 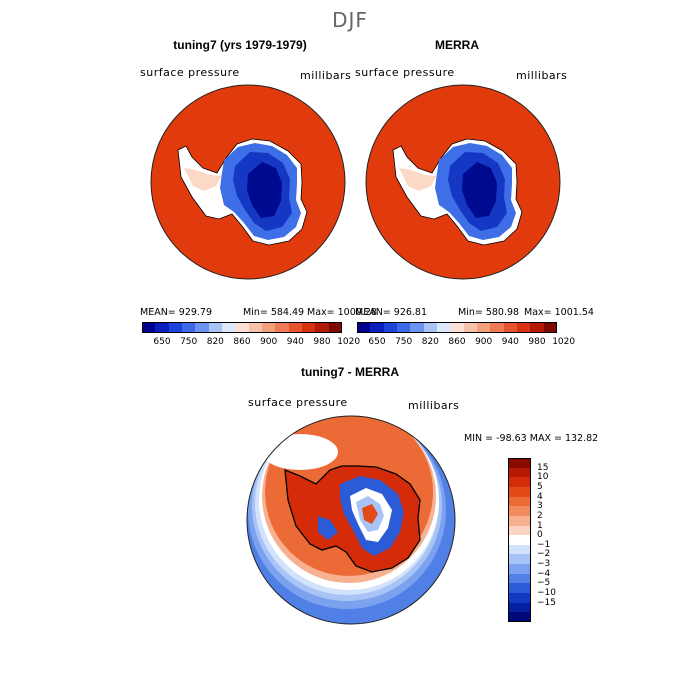 What do you see at coordinates (377, 342) in the screenshot?
I see `colorbar-merra-tick-label: 650` at bounding box center [377, 342].